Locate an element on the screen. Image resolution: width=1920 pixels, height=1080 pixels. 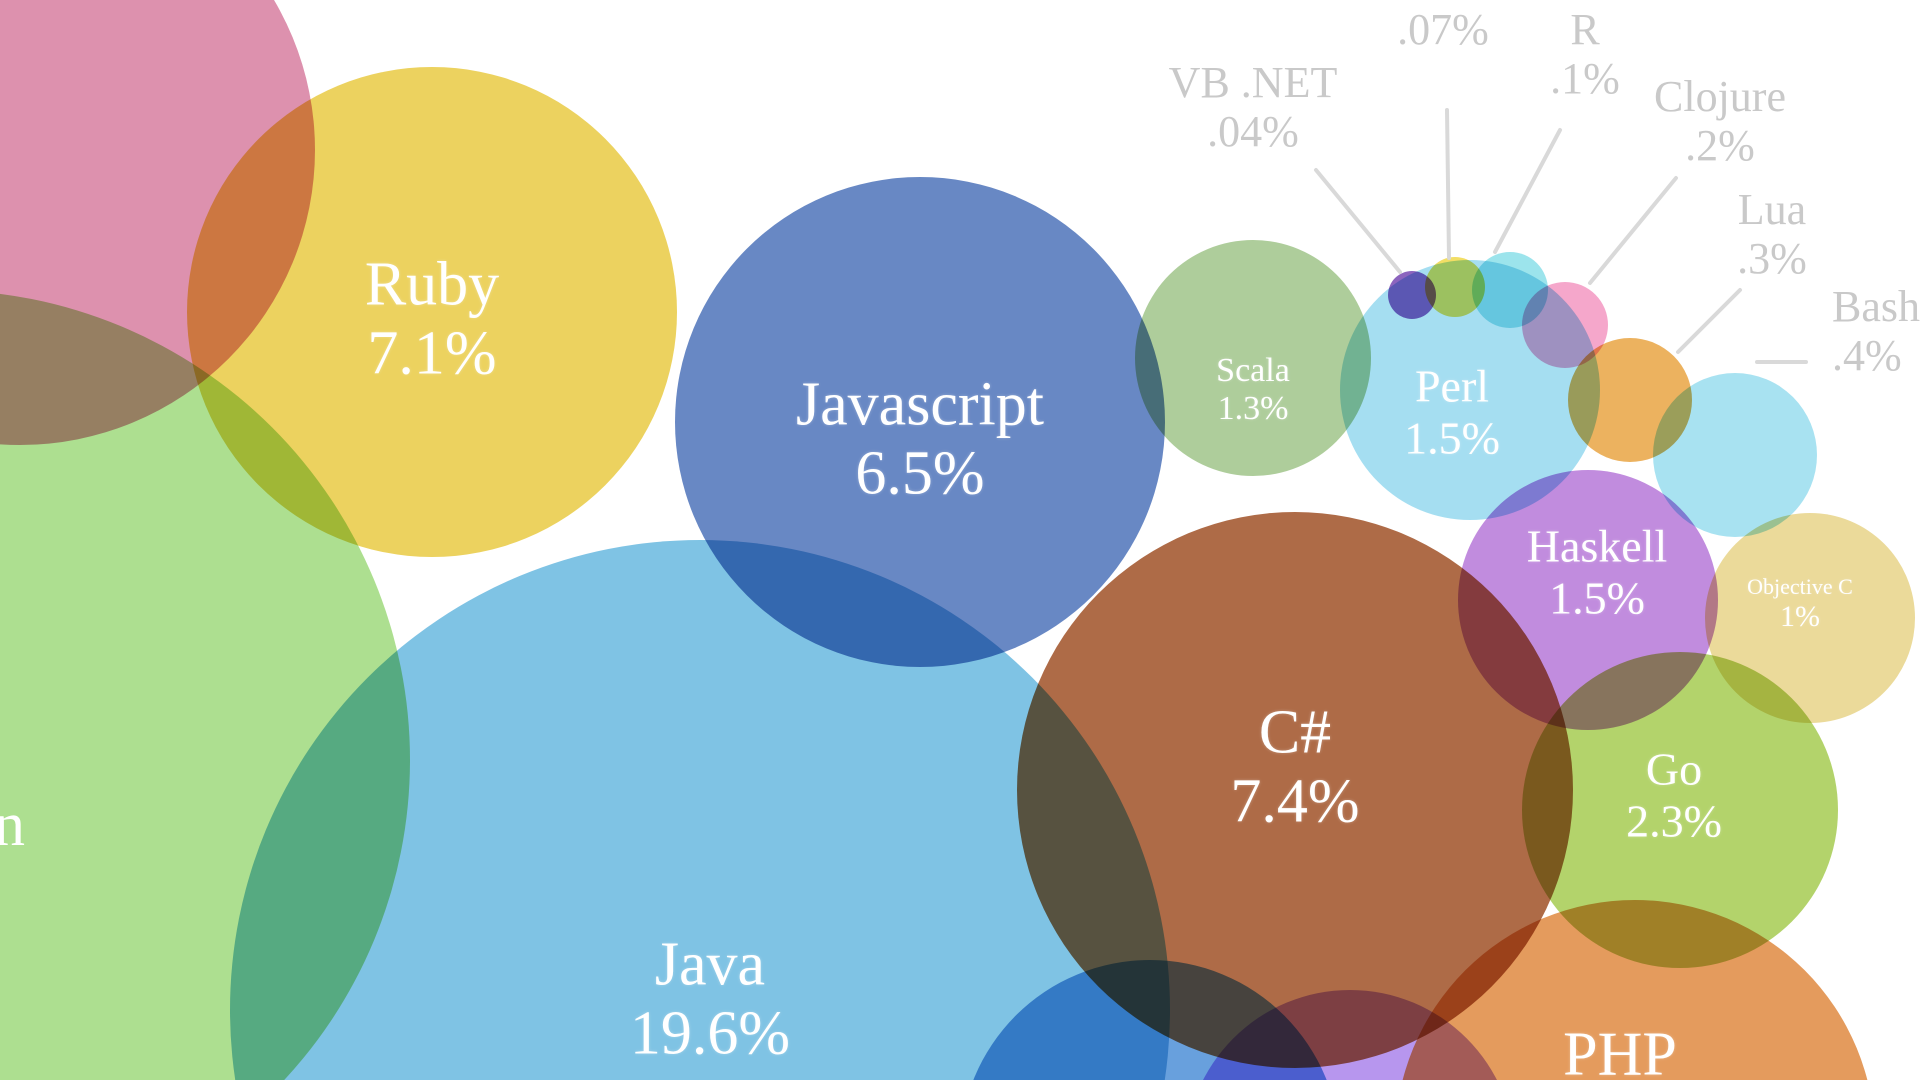
bubble-objective-c is located at coordinates (1810, 618).